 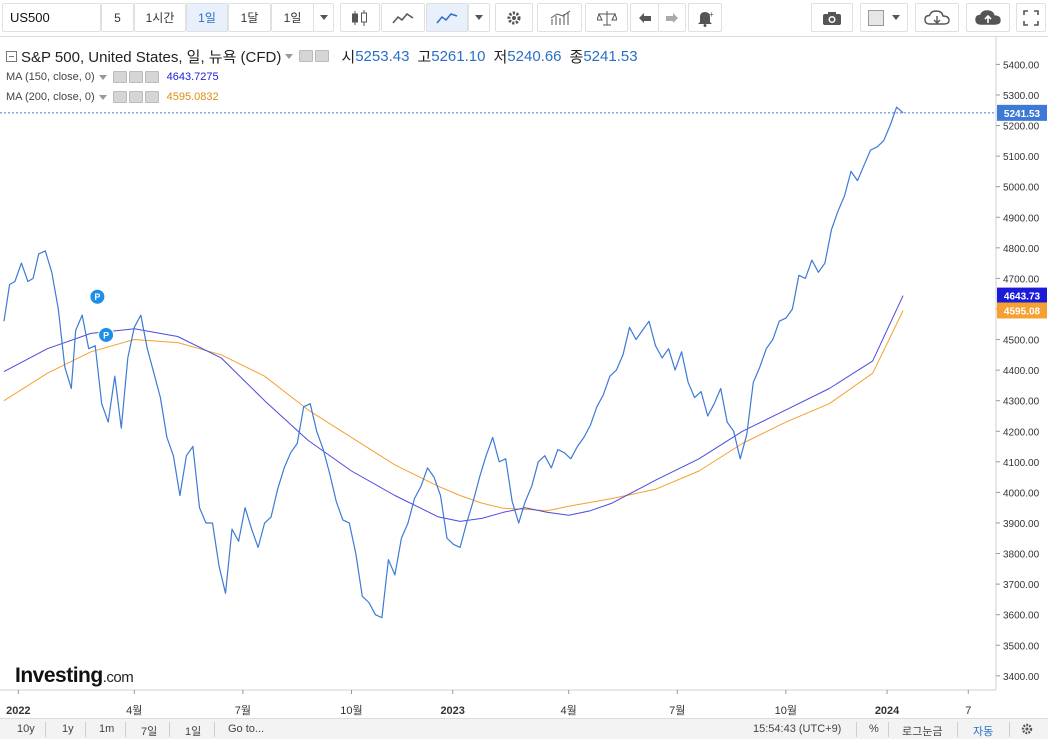 What do you see at coordinates (1022, 211) in the screenshot?
I see `price-tags: 5241.53 4643.73 4595.08` at bounding box center [1022, 211].